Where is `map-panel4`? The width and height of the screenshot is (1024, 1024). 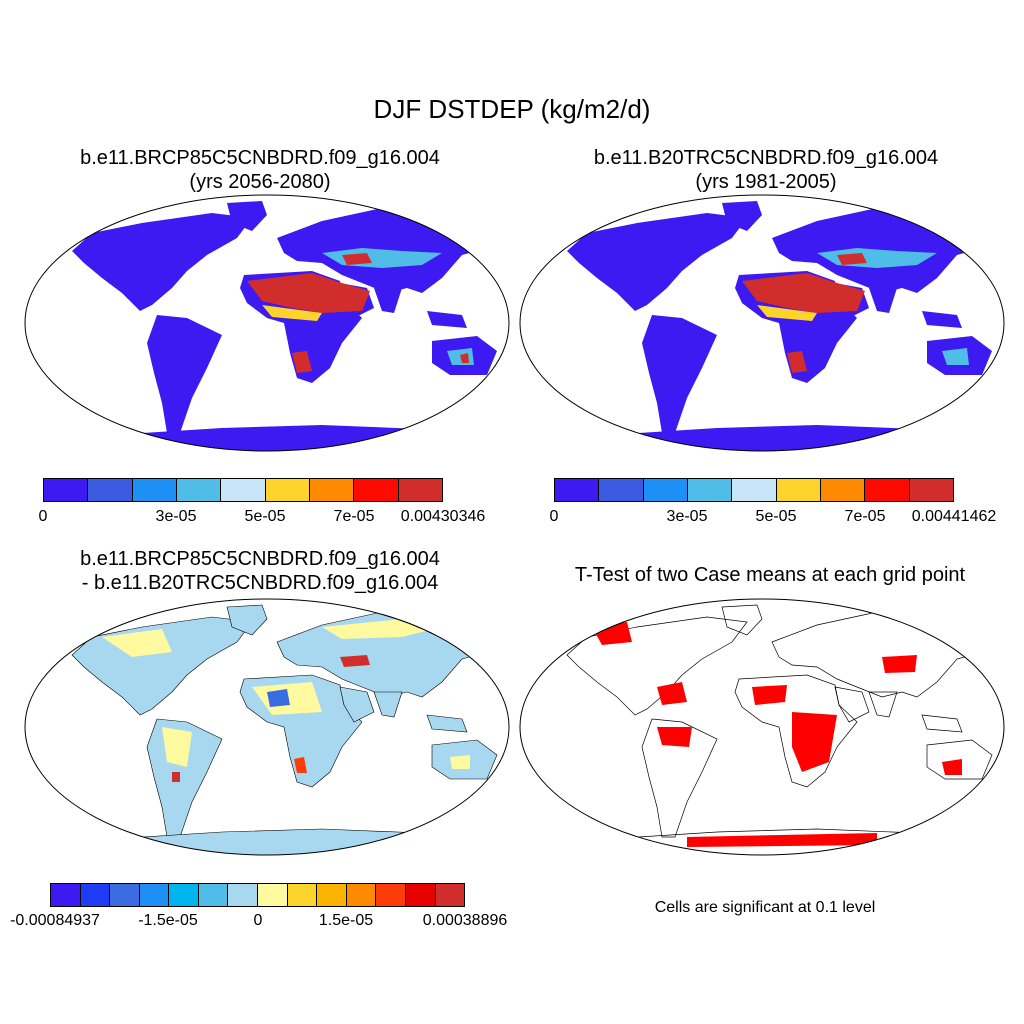 map-panel4 is located at coordinates (762, 727).